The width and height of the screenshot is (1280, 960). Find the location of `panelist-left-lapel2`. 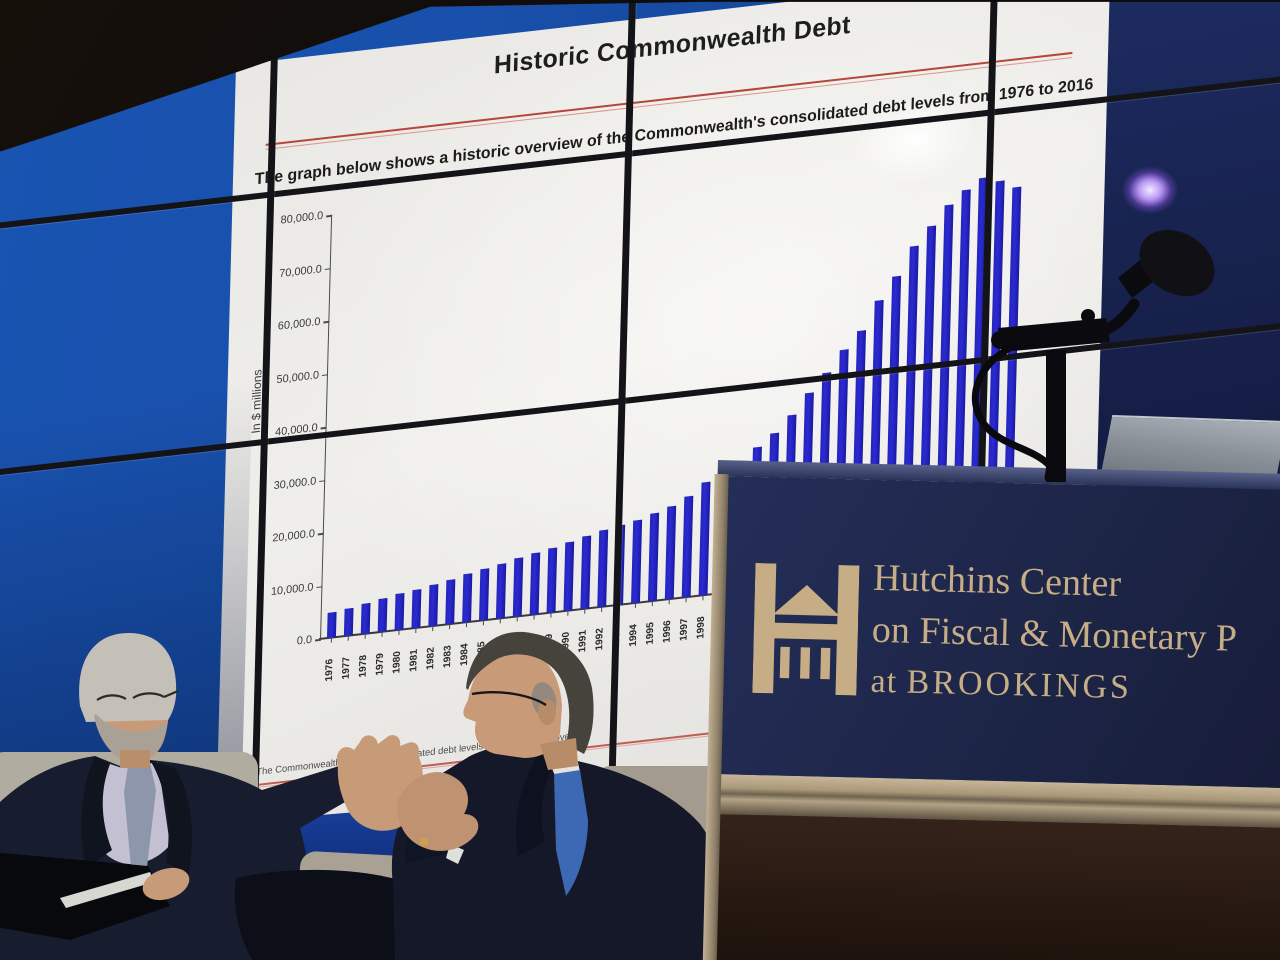

panelist-left-lapel2 is located at coordinates (171, 818).